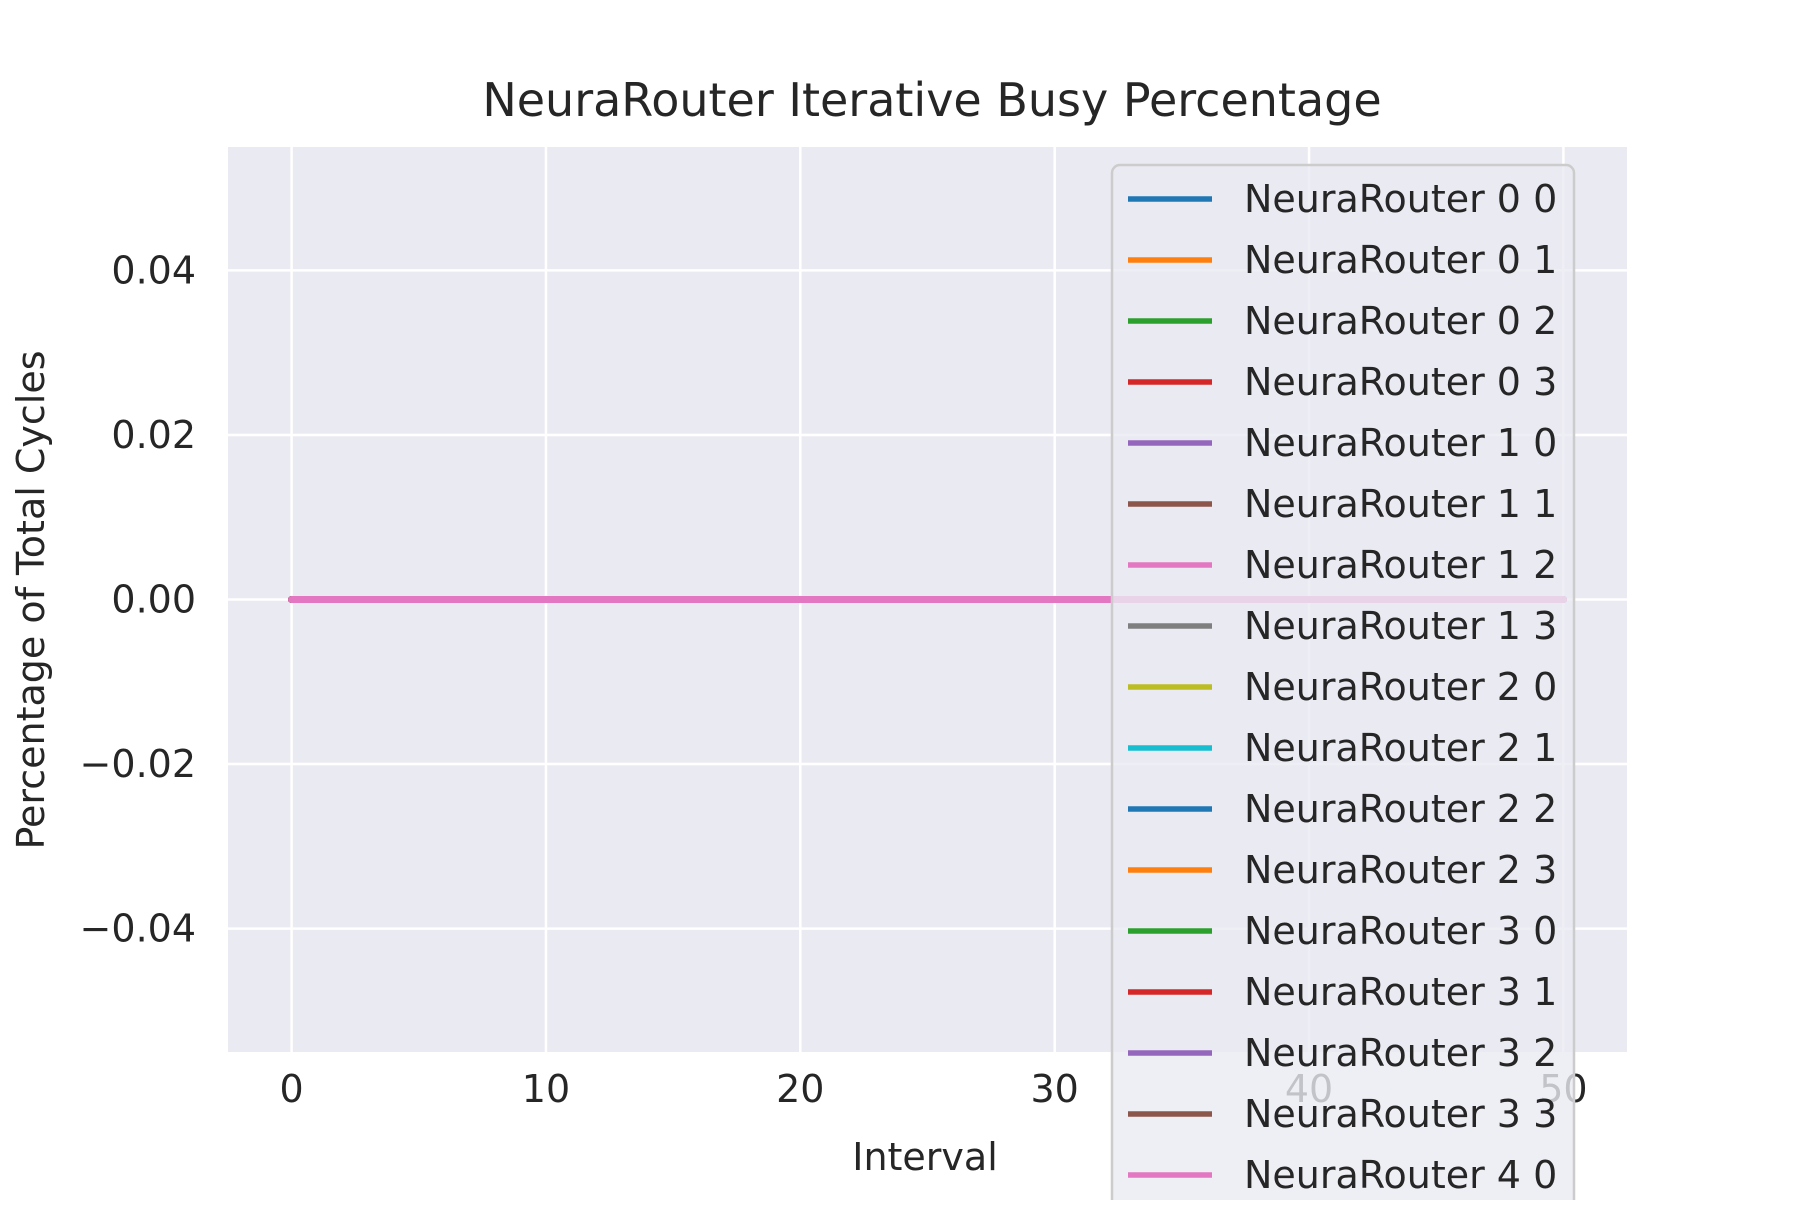 This screenshot has height=1205, width=1800. Describe the element at coordinates (1400, 504) in the screenshot. I see `legend-entry-label: NeuraRouter 1 1` at that location.